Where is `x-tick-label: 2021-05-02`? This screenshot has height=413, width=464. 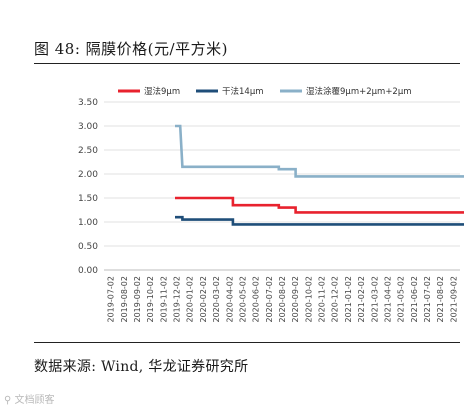
x-tick-label: 2021-05-02 is located at coordinates (401, 299).